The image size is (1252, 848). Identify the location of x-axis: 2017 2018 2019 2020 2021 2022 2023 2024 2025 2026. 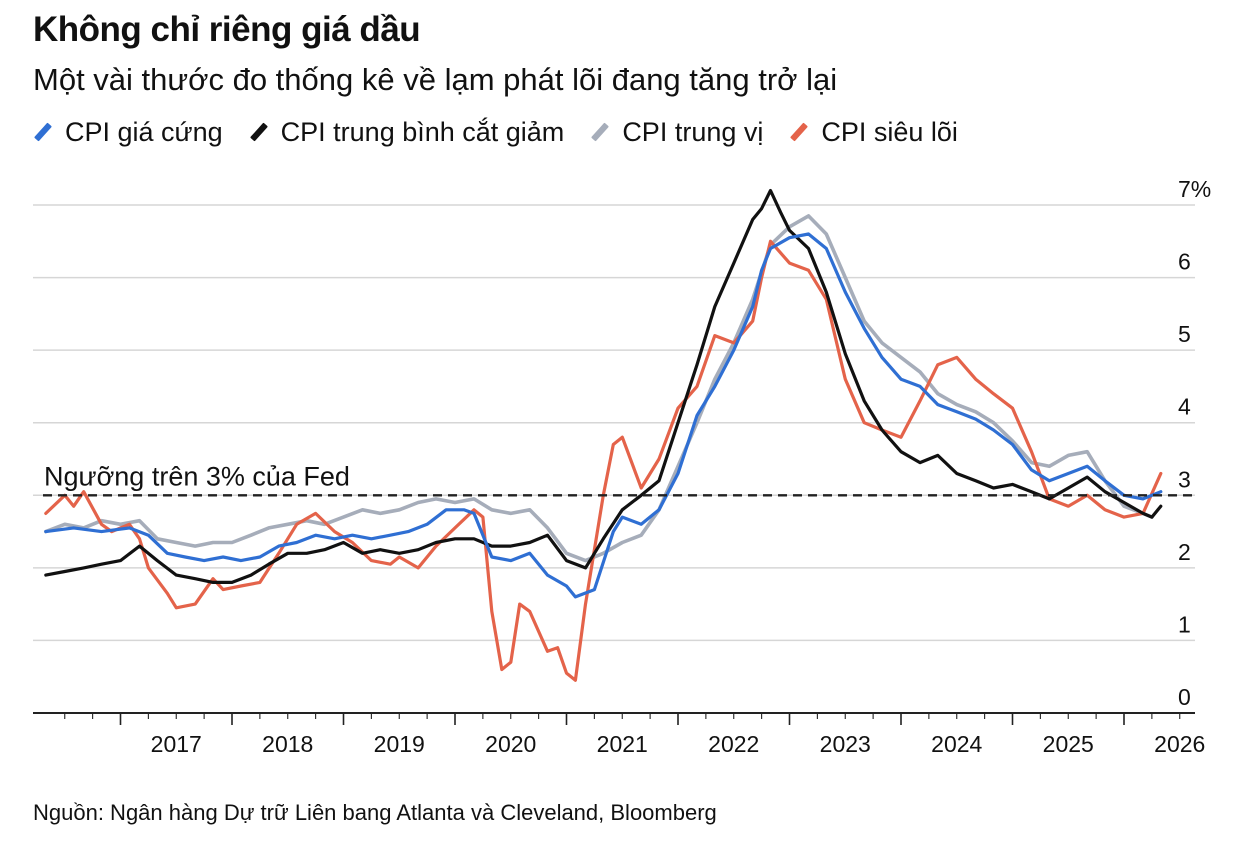
(619, 734).